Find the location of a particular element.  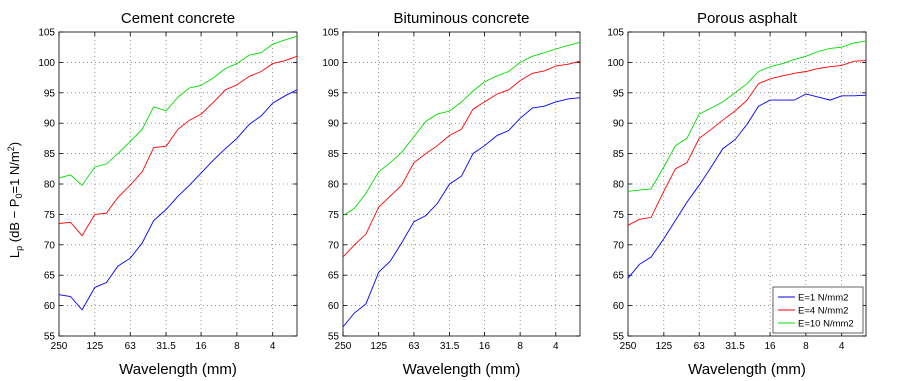

panel-title: Cement concrete is located at coordinates (178, 18).